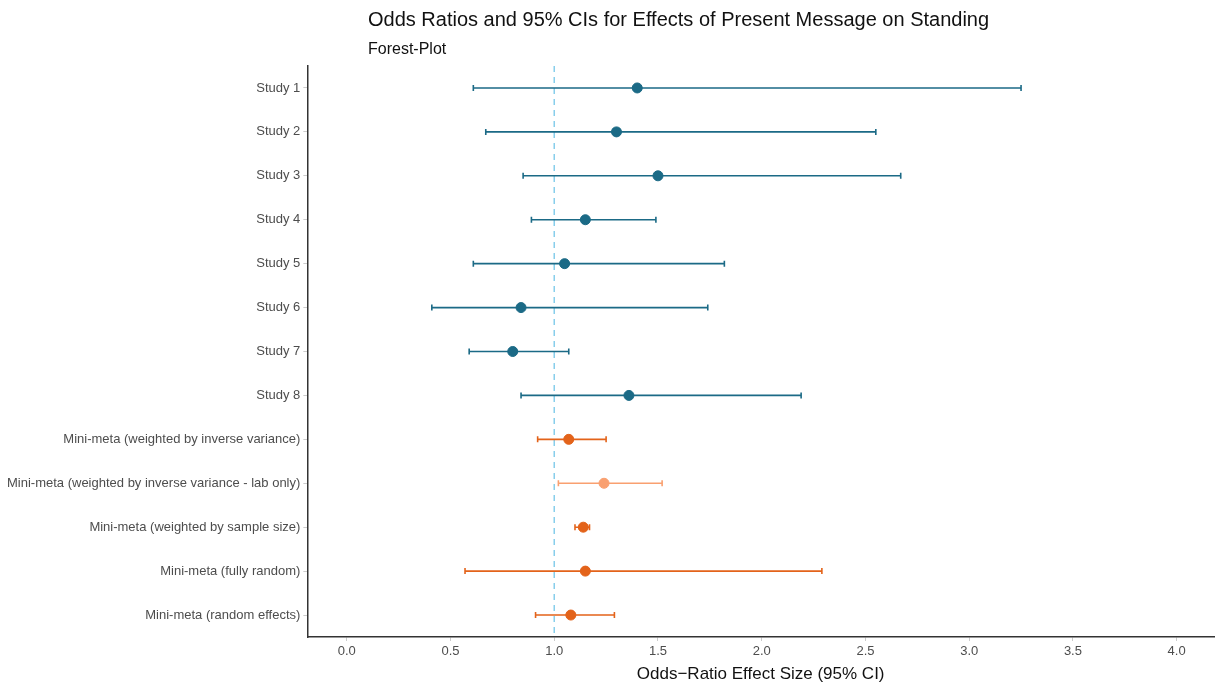 The width and height of the screenshot is (1220, 689). What do you see at coordinates (278, 394) in the screenshot?
I see `y-tick-label: Study 8` at bounding box center [278, 394].